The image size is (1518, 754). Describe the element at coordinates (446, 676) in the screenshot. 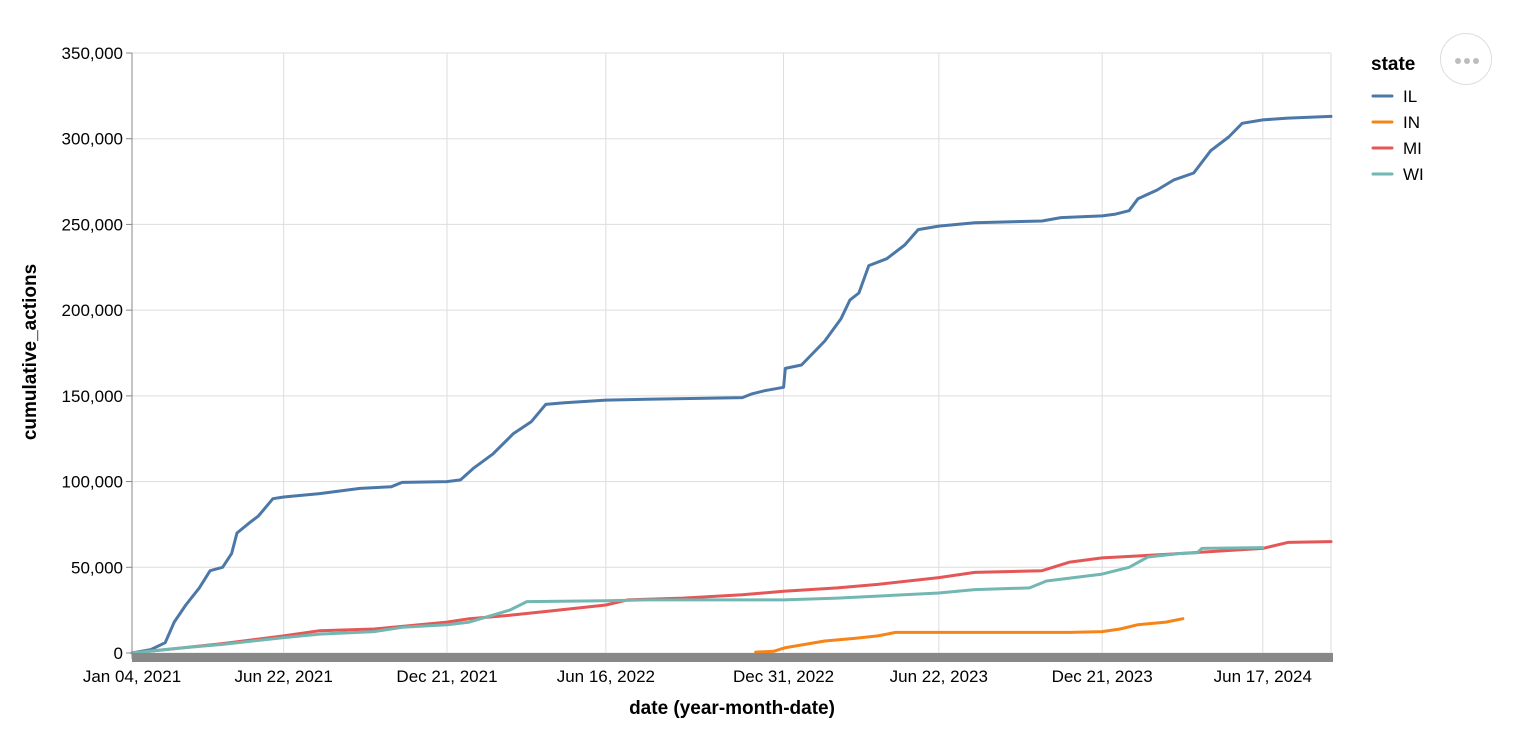

I see `x-tick-label: Dec 21, 2021` at that location.